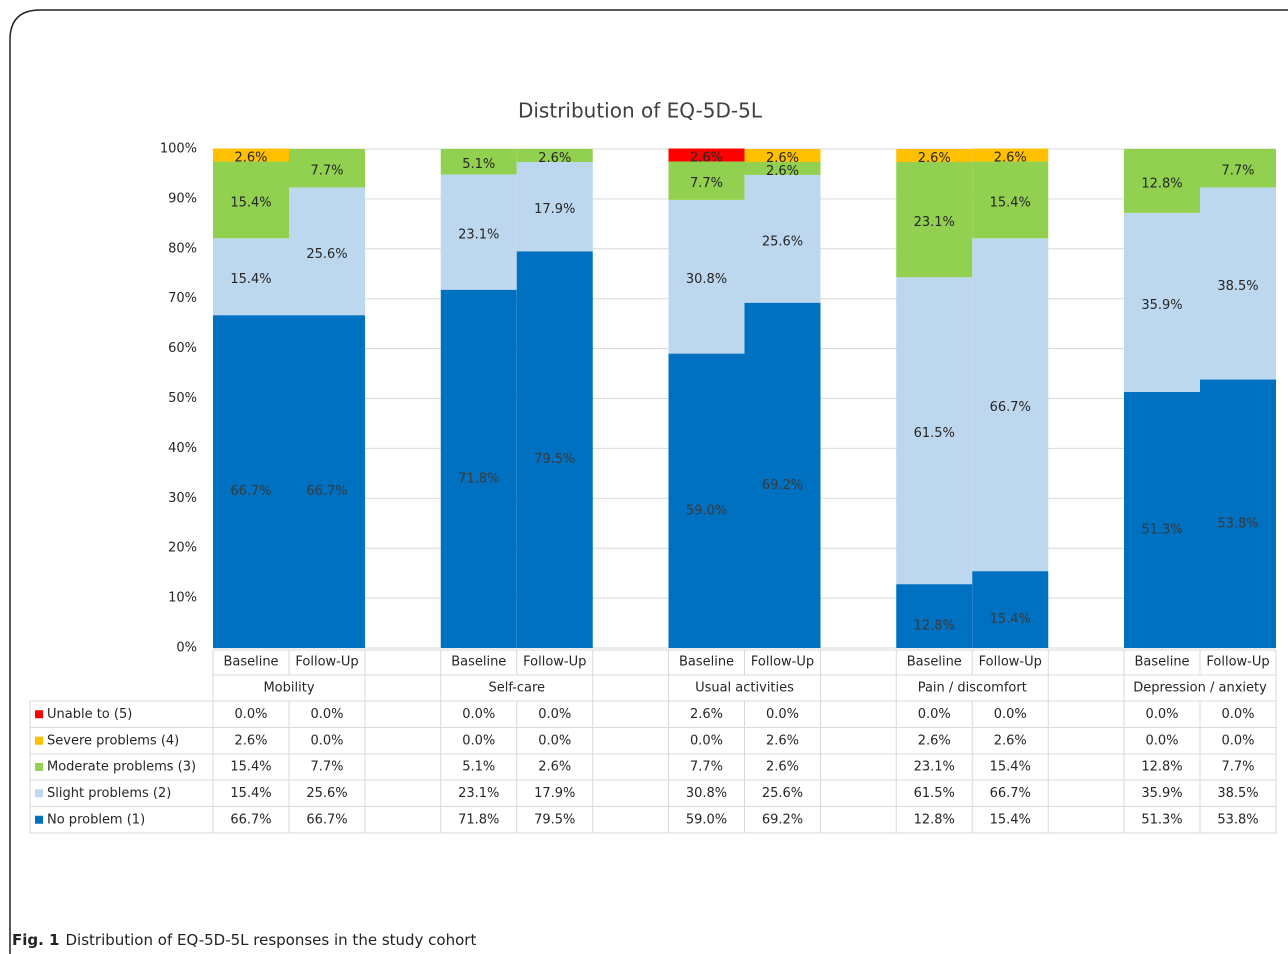  Describe the element at coordinates (121, 767) in the screenshot. I see `legend-label: Moderate problems (3)` at that location.